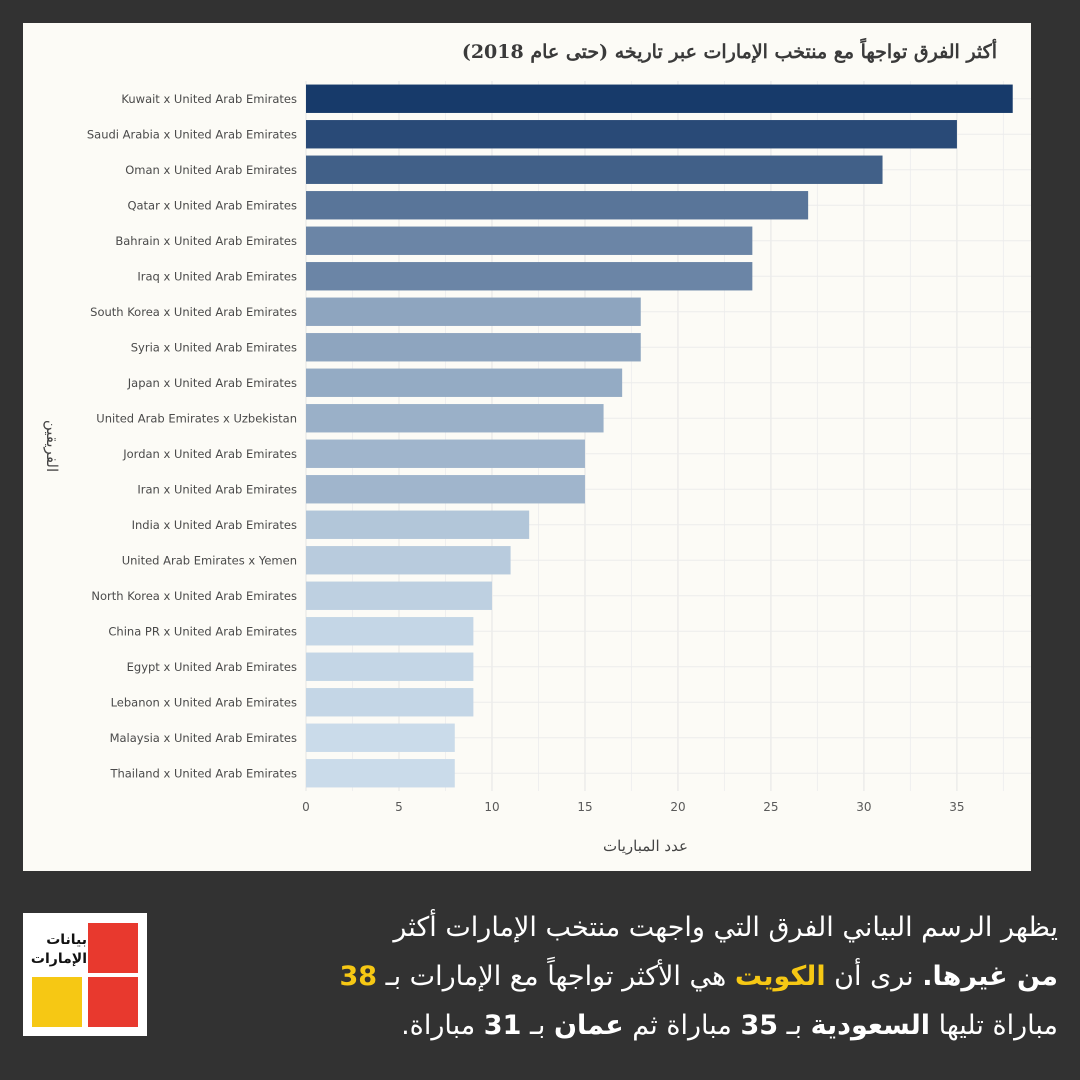 This screenshot has height=1080, width=1080. I want to click on category-label: Lebanon x United Arab Emirates, so click(204, 702).